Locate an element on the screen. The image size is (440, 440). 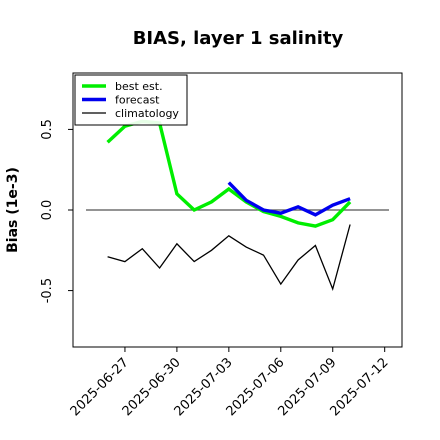
y-axis-label: Bias (1e-3) is located at coordinates (13, 210).